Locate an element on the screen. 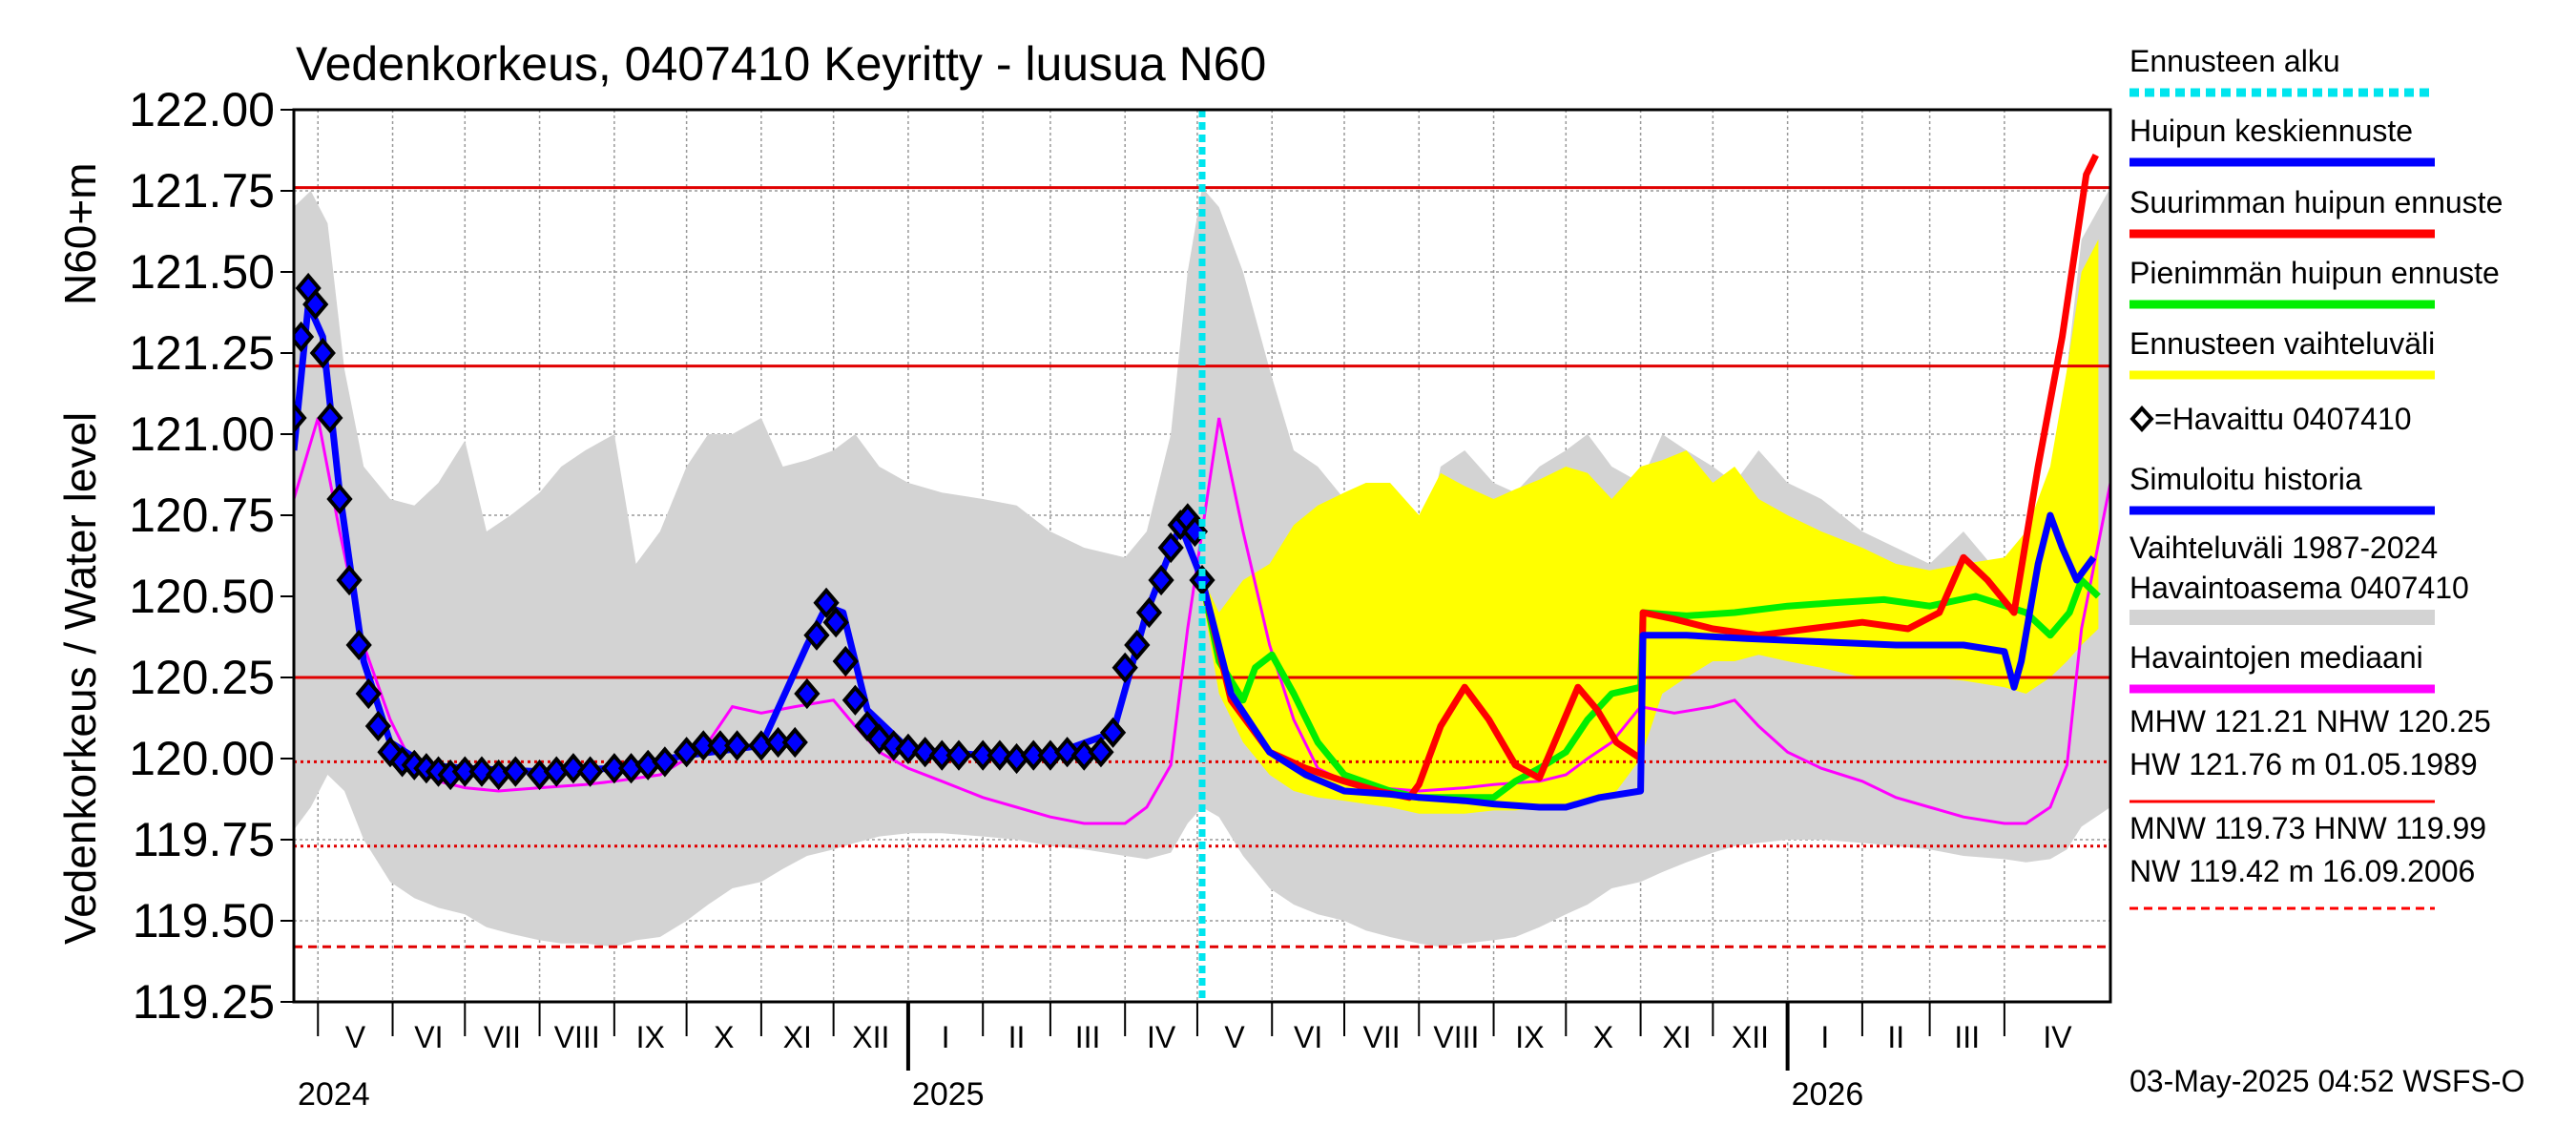 The width and height of the screenshot is (2576, 1145). y-tick-label: 120.25 is located at coordinates (202, 678).